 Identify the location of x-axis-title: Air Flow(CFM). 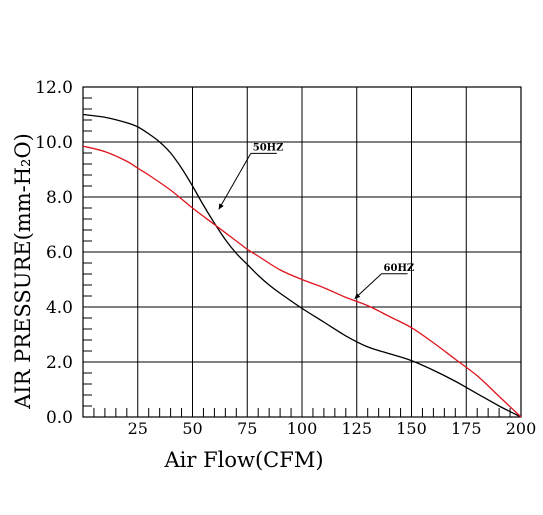
(243, 460).